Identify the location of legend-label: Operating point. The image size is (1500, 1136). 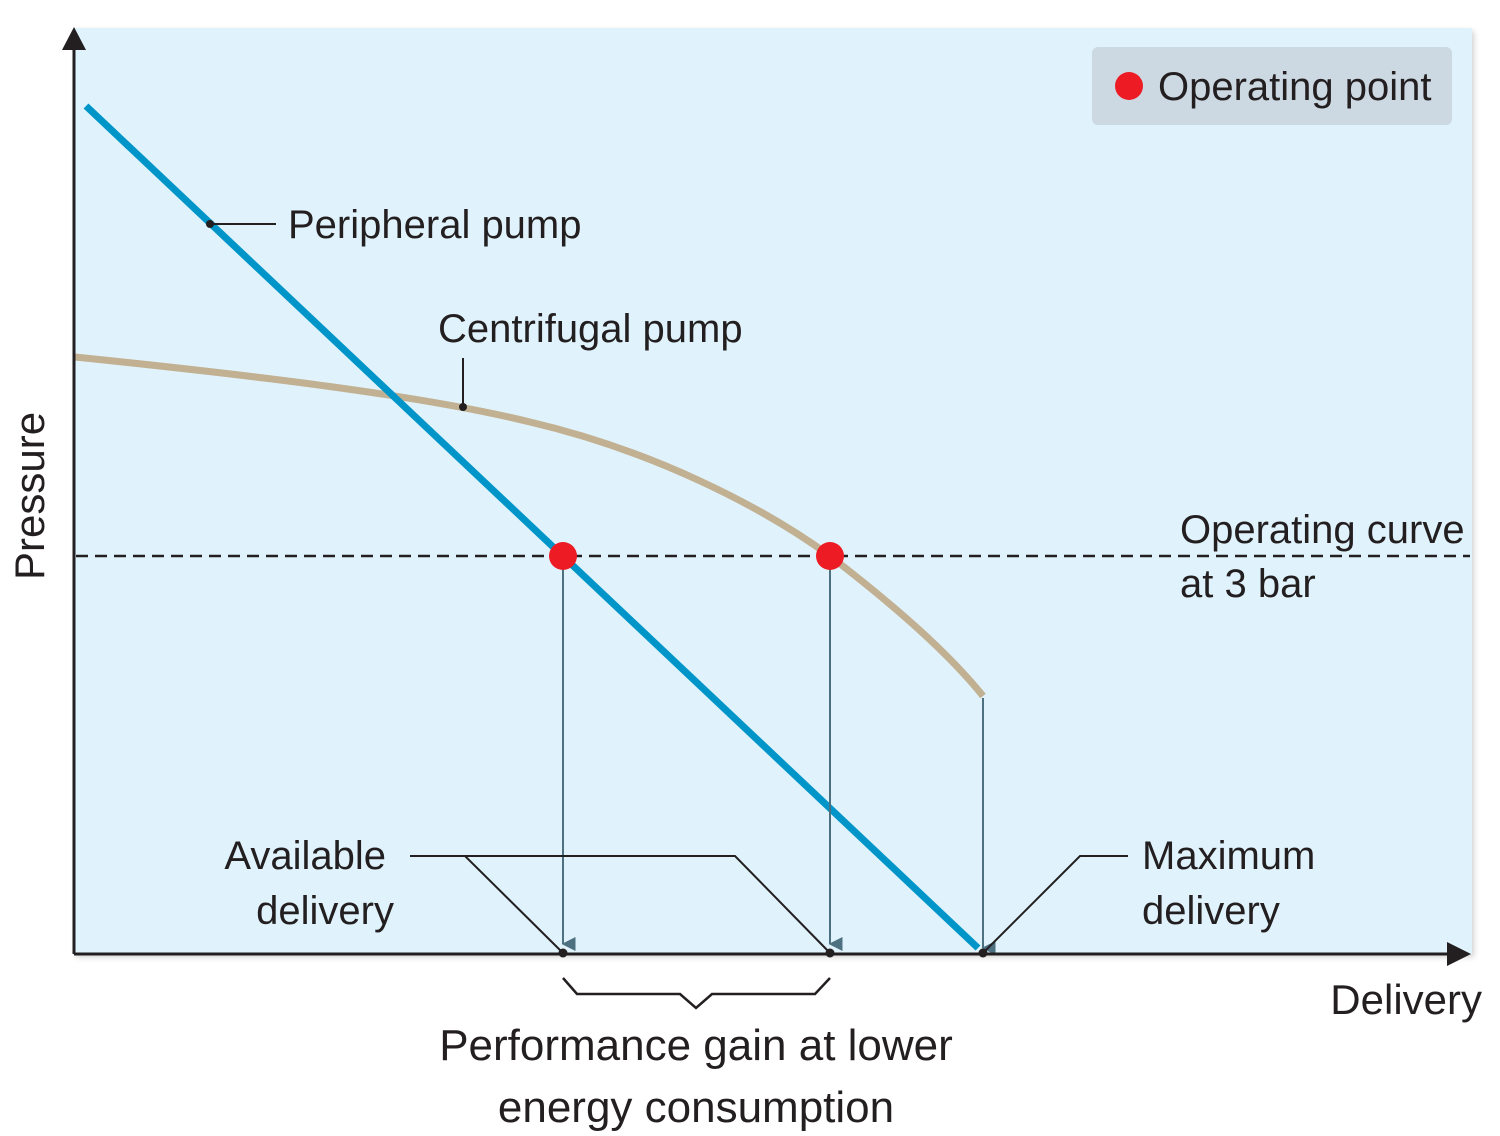
(1295, 87).